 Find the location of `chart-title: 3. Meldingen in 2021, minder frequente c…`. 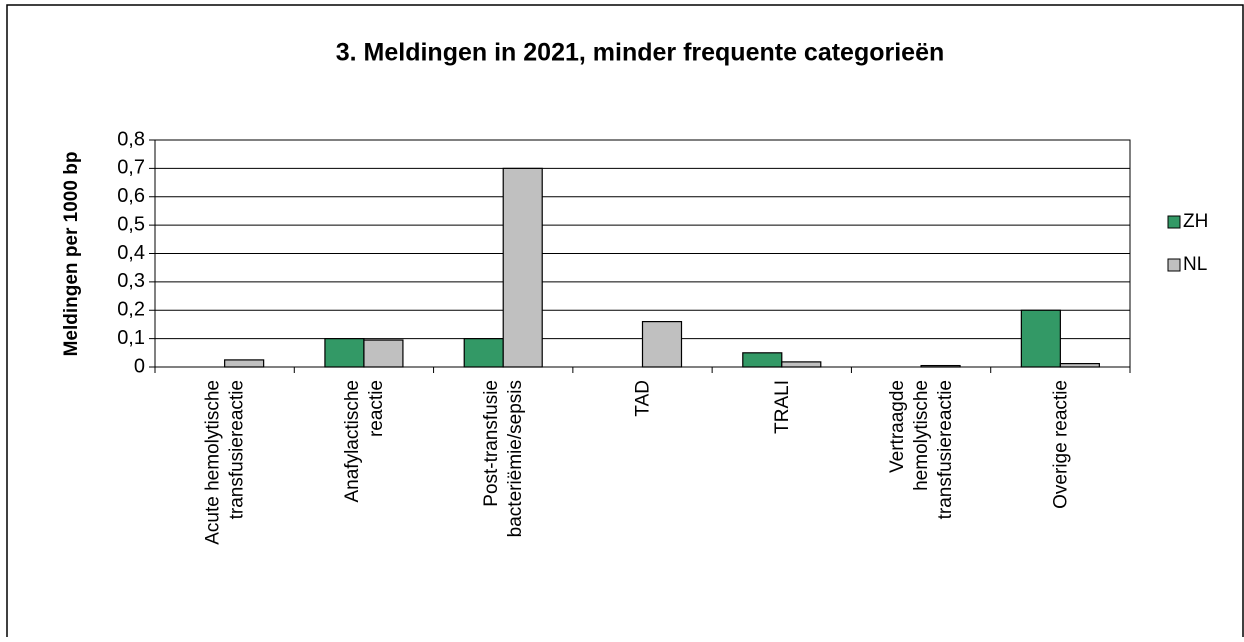

chart-title: 3. Meldingen in 2021, minder frequente c… is located at coordinates (640, 53).